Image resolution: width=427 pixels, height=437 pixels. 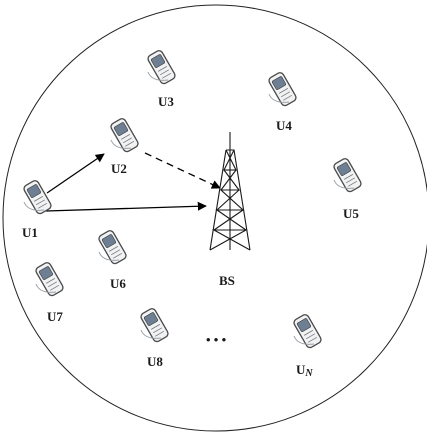 I want to click on bs-label: BS, so click(x=227, y=280).